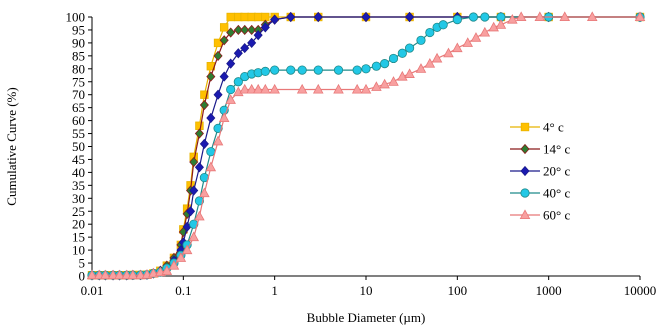  What do you see at coordinates (78, 224) in the screenshot?
I see `y-tick-label: 20` at bounding box center [78, 224].